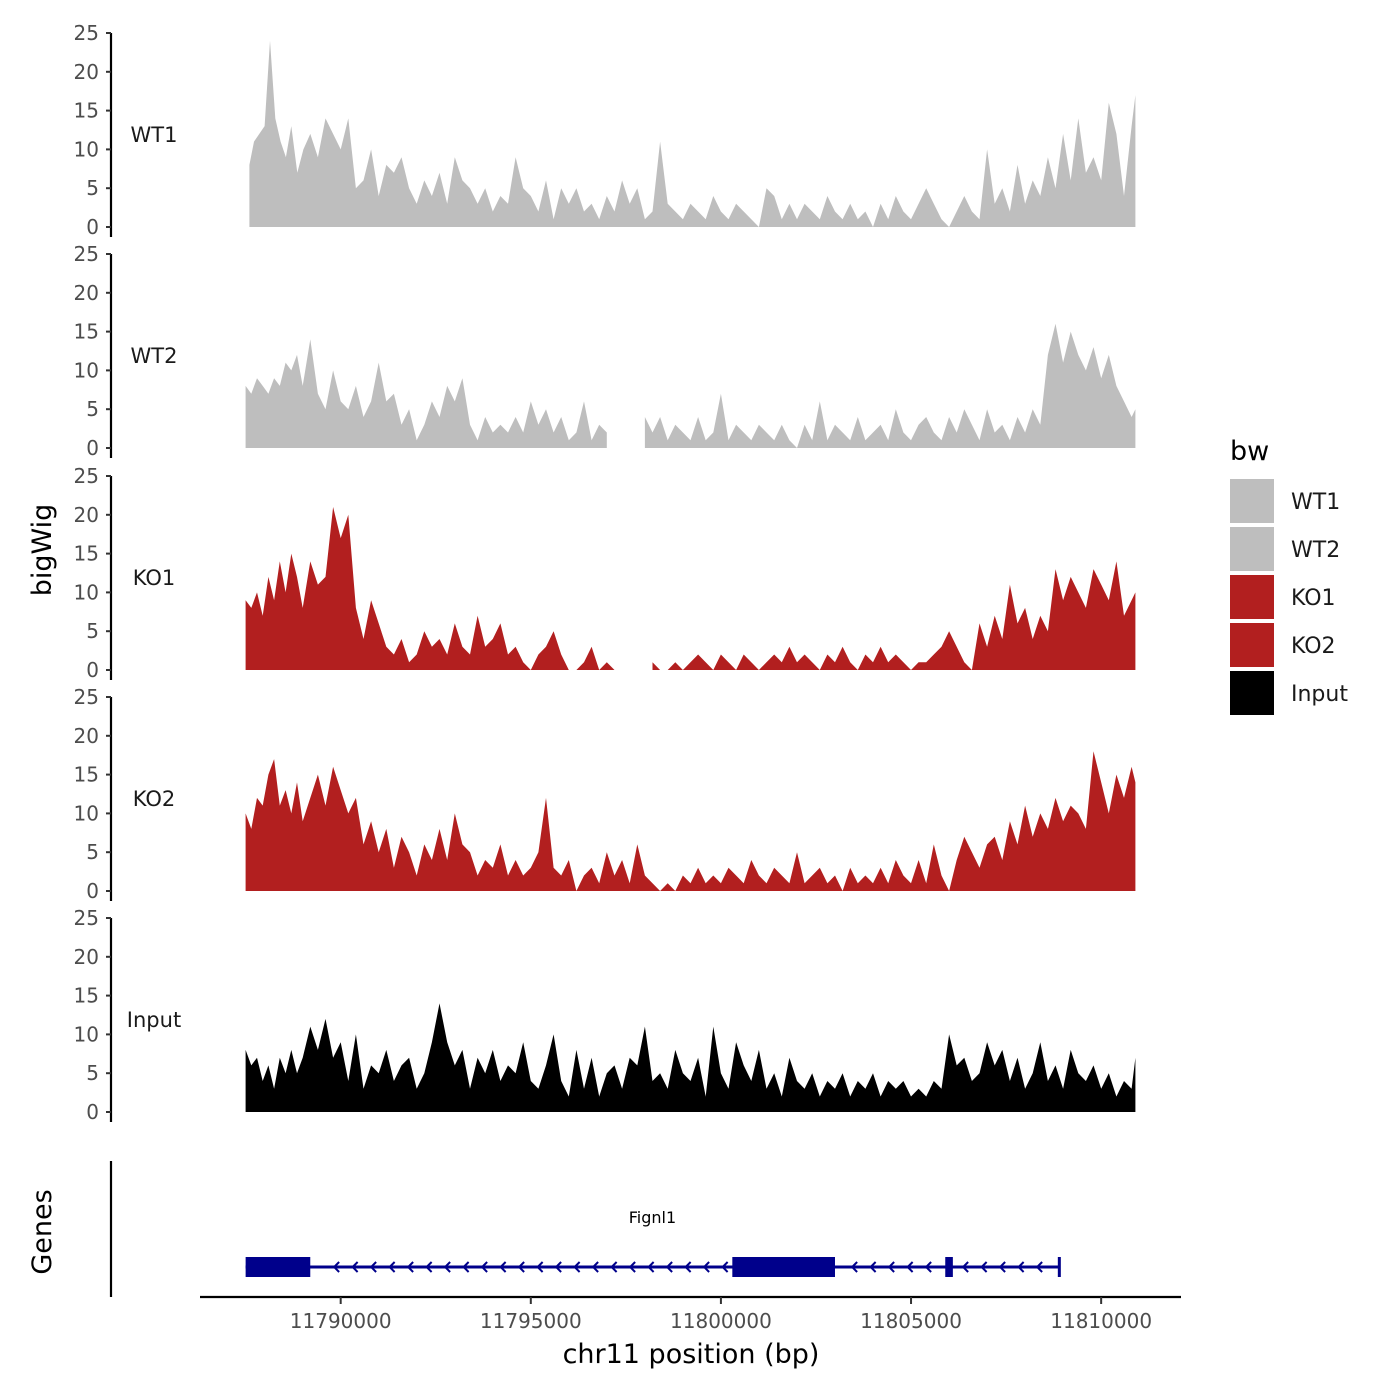 This screenshot has height=1400, width=1400. Describe the element at coordinates (1249, 451) in the screenshot. I see `legend-title: bw` at that location.